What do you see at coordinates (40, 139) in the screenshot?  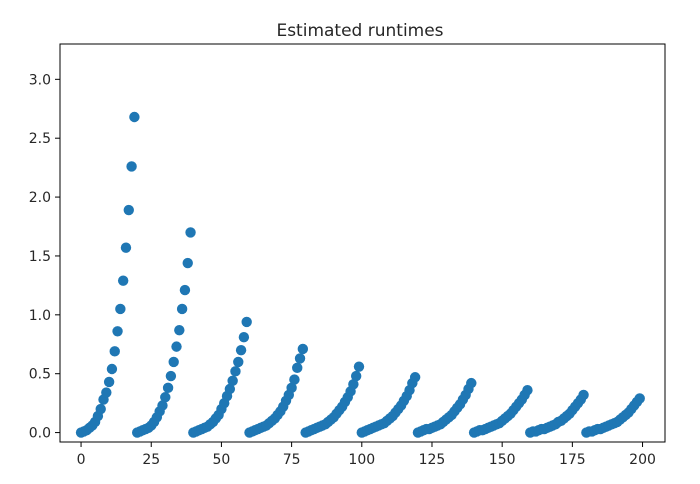 I see `y-tick-label: 2.5` at bounding box center [40, 139].